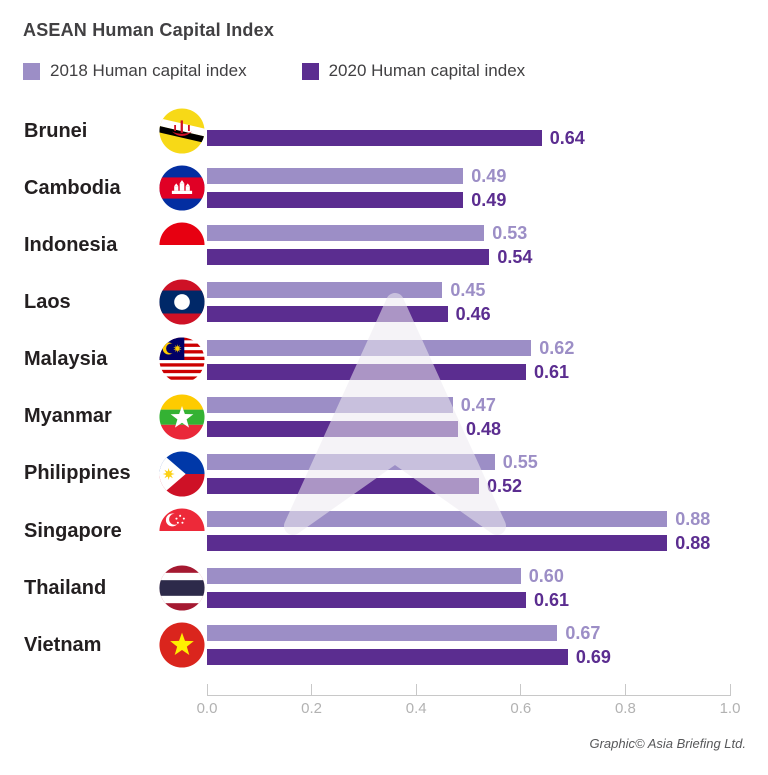 Image resolution: width=768 pixels, height=775 pixels. What do you see at coordinates (484, 428) in the screenshot?
I see `value-label-2020: 0.48` at bounding box center [484, 428].